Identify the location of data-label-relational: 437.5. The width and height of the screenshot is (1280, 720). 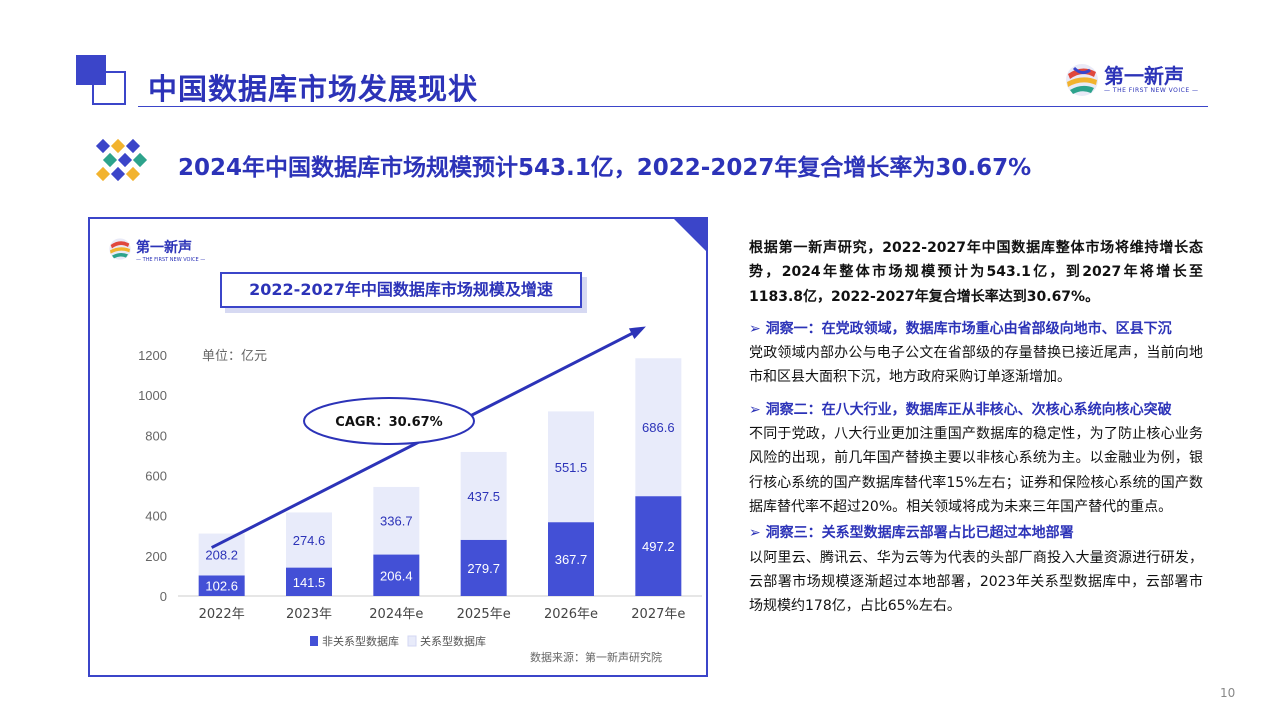
(483, 496).